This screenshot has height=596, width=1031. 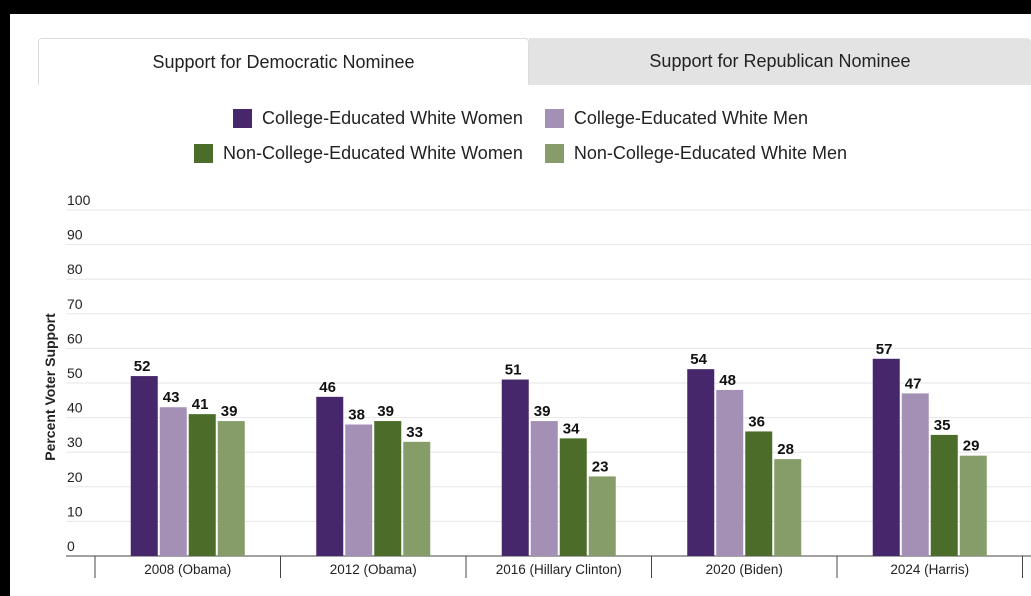 What do you see at coordinates (929, 569) in the screenshot?
I see `x-tick-label: 2024 (Harris)` at bounding box center [929, 569].